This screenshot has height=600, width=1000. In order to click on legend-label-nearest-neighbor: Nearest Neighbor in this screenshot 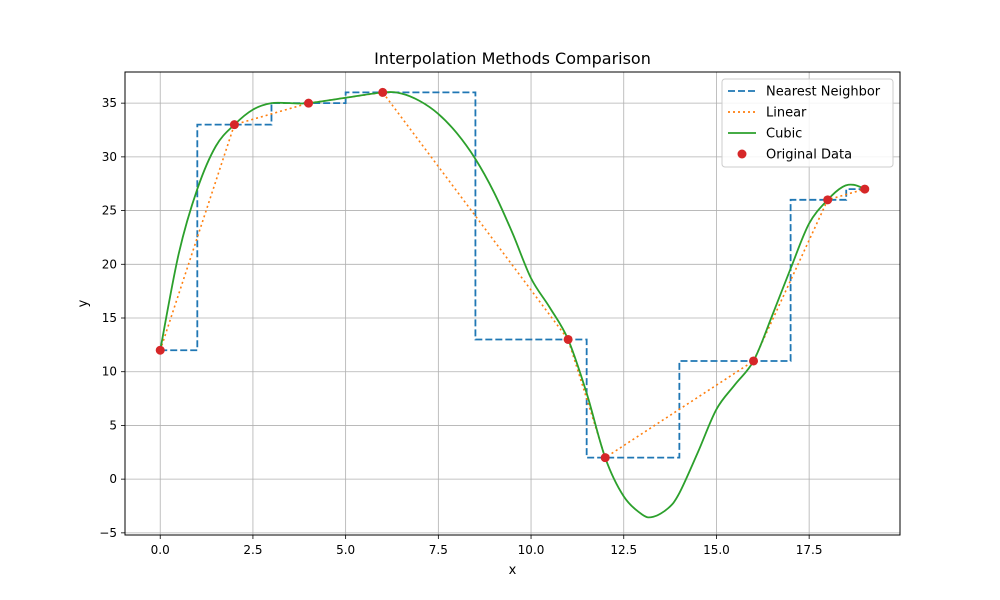, I will do `click(823, 92)`.